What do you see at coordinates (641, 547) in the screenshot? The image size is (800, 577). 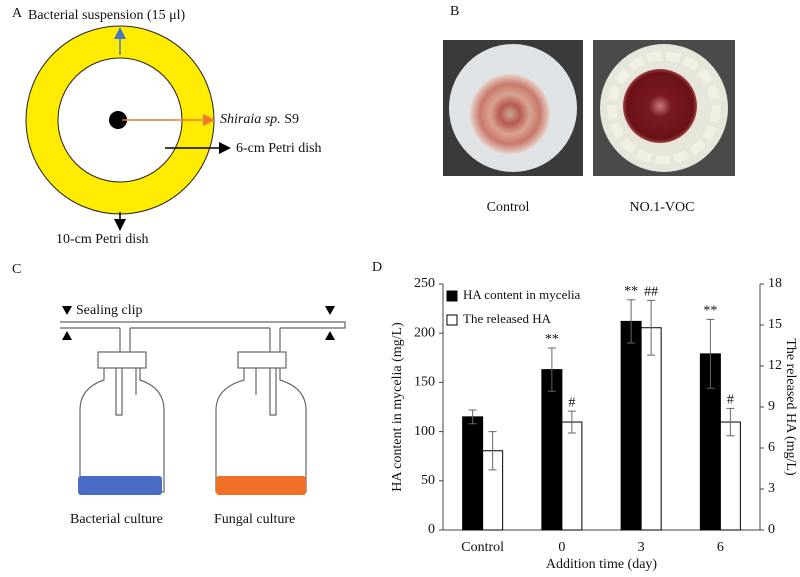 I see `x-tick-label: 3` at bounding box center [641, 547].